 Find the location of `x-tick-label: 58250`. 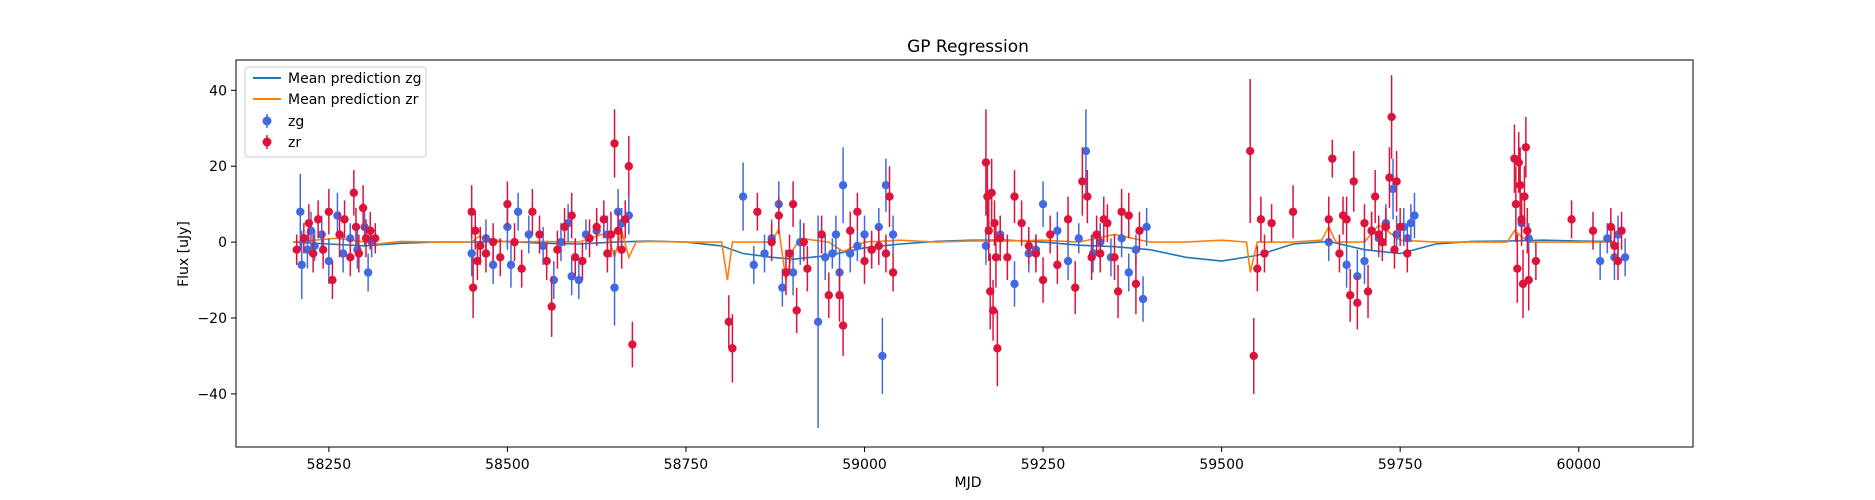

x-tick-label: 58250 is located at coordinates (329, 465).